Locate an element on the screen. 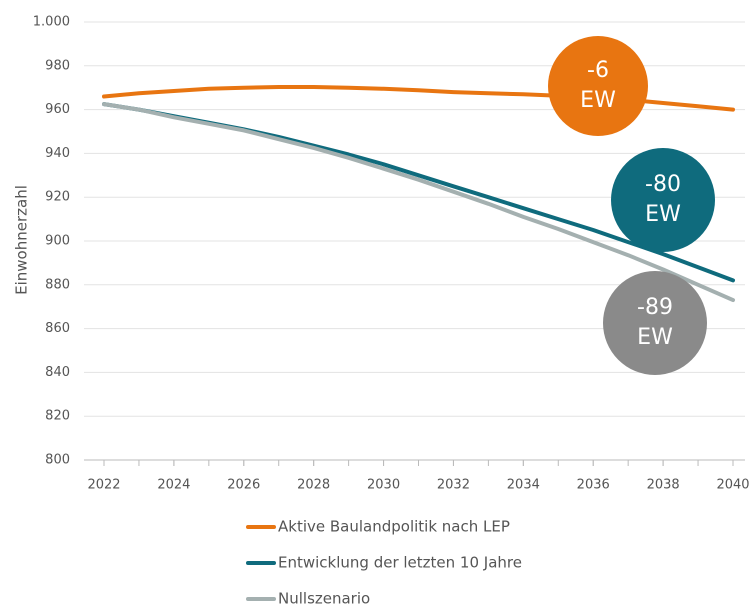 The height and width of the screenshot is (606, 749). y-tick-label: 920 is located at coordinates (57, 197).